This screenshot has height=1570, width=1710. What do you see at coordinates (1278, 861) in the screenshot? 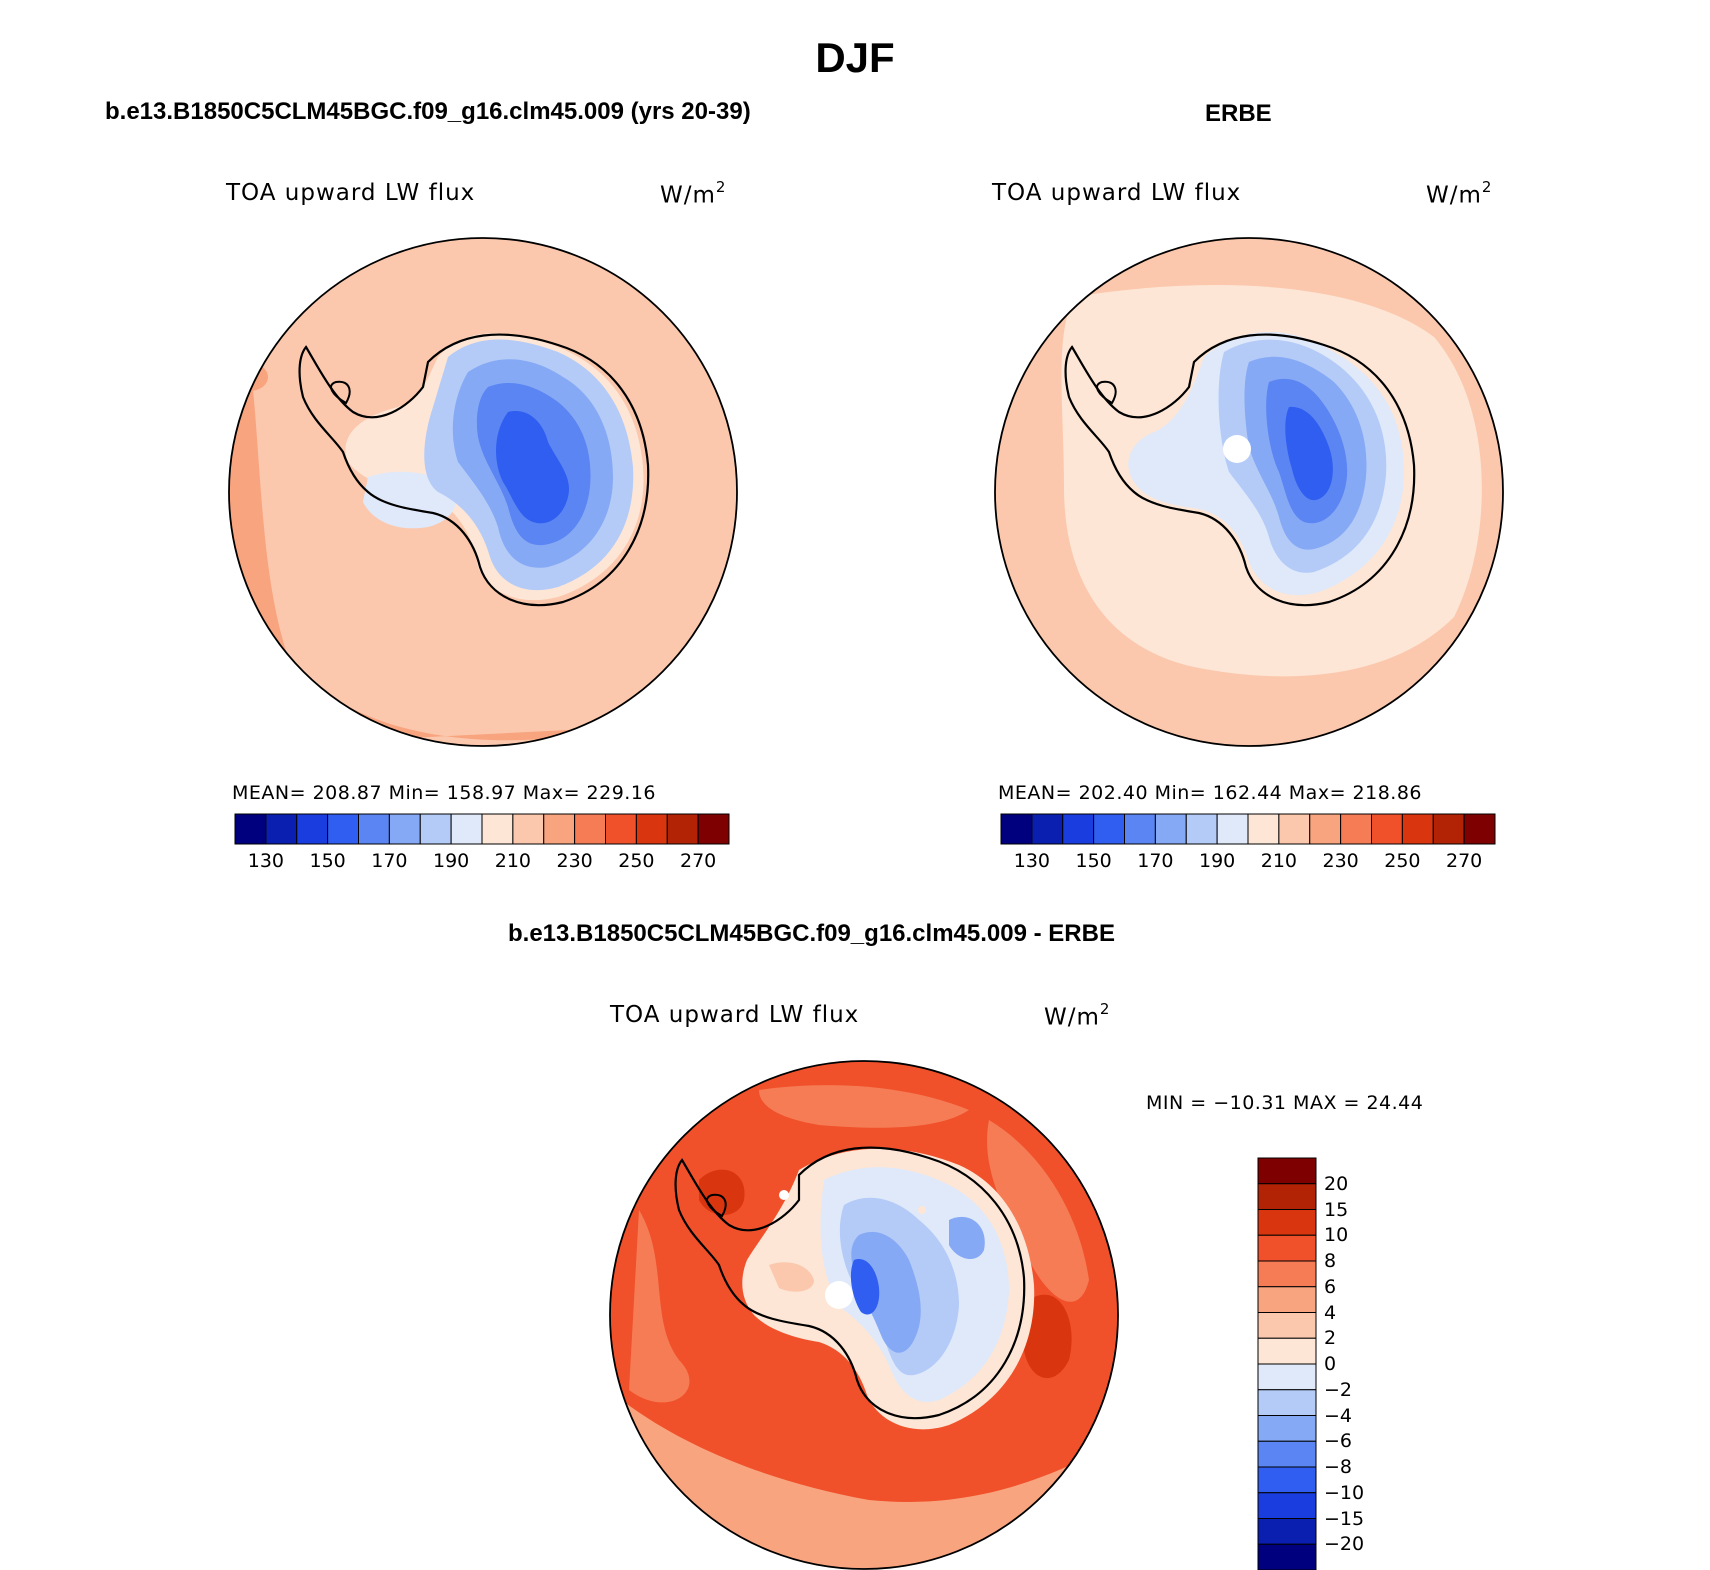
I see `obs-colorbar-tick-label: 210` at bounding box center [1278, 861].